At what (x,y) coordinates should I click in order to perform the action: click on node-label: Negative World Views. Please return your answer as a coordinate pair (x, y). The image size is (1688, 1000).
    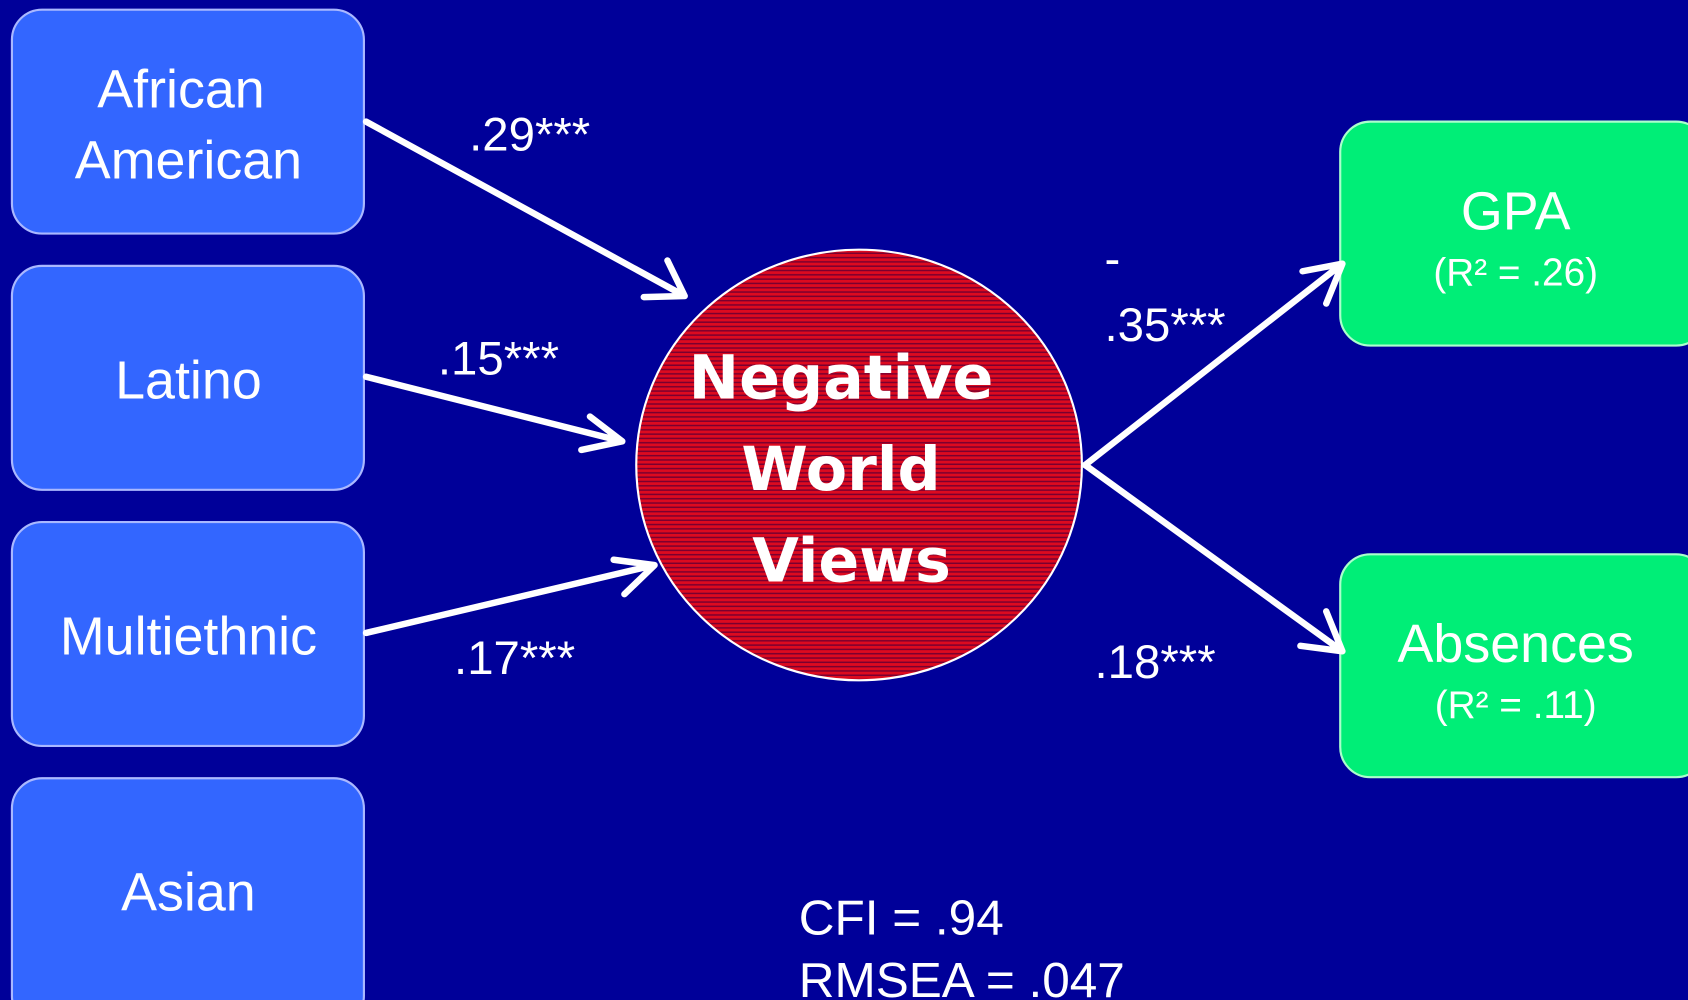
    Looking at the image, I should click on (852, 469).